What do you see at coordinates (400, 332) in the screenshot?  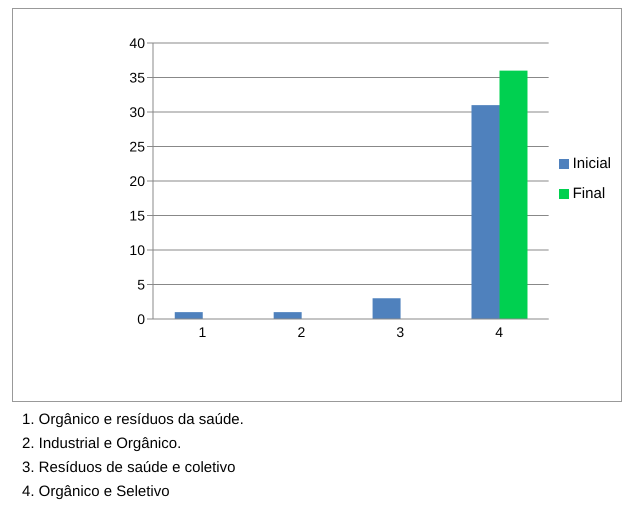 I see `x-tick-label: 3` at bounding box center [400, 332].